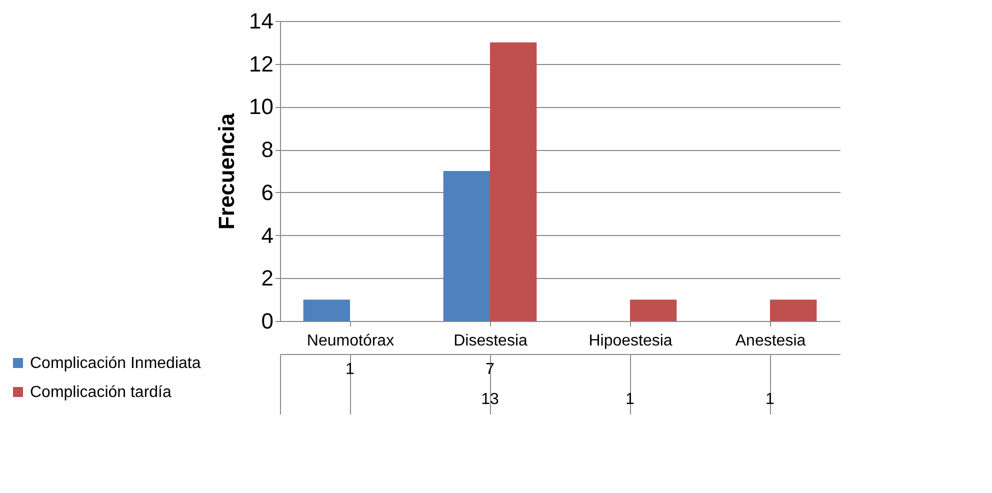 This screenshot has width=992, height=493. I want to click on y-tick-label: 4, so click(267, 235).